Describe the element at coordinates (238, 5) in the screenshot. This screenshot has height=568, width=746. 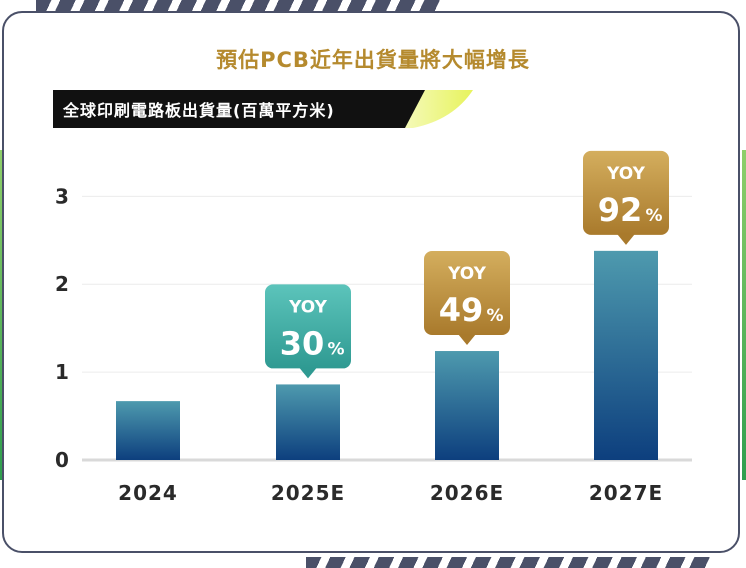
I see `top-stripe-decoration` at that location.